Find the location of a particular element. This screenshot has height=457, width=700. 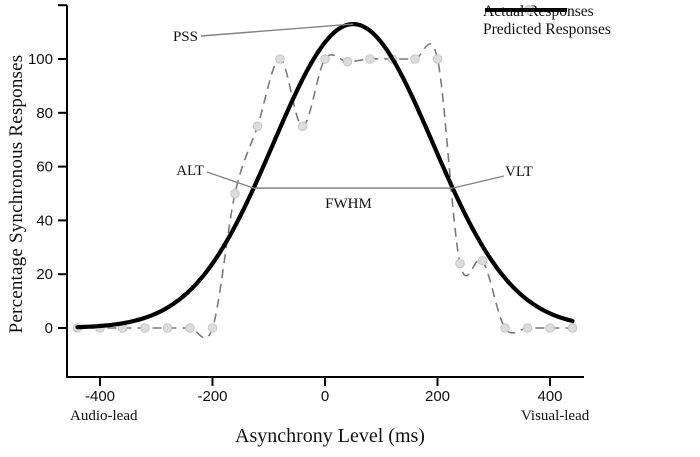

x-tick-label: -400 is located at coordinates (100, 396).